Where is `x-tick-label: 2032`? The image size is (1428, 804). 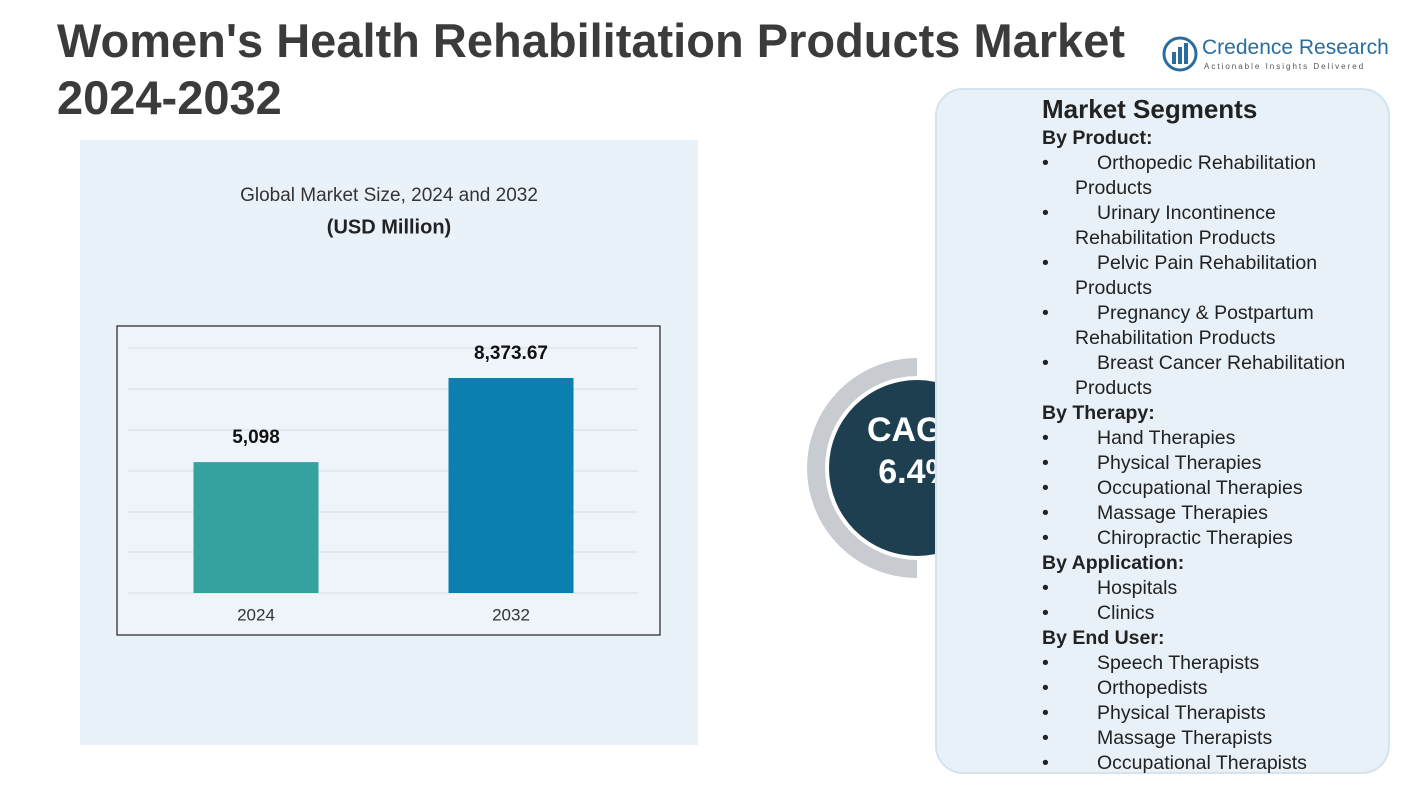 x-tick-label: 2032 is located at coordinates (511, 614).